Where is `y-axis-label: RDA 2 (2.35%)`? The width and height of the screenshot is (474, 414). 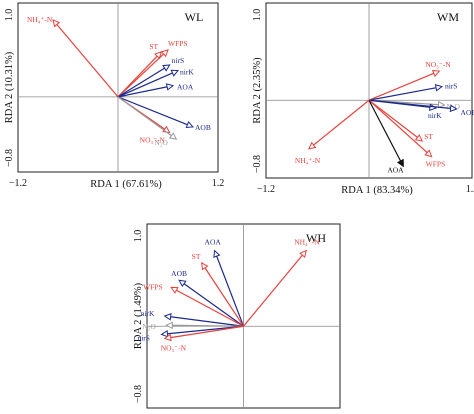
y-axis-label: RDA 2 (2.35%) is located at coordinates (257, 90).